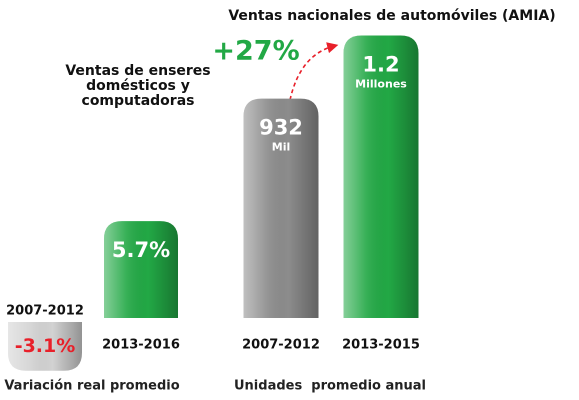 This screenshot has height=400, width=579. I want to click on value-unit: Millones, so click(381, 84).